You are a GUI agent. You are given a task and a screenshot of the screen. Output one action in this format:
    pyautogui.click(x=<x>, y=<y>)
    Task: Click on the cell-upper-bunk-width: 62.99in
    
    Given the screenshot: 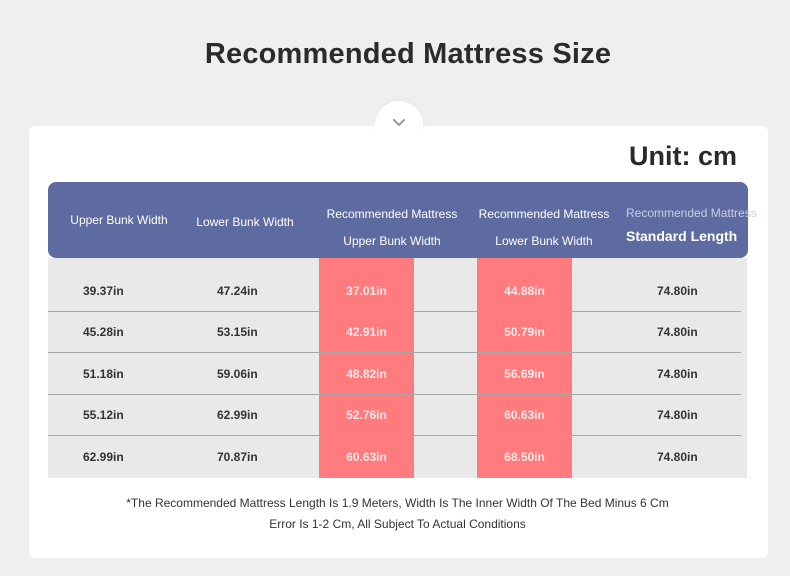 What is the action you would take?
    pyautogui.click(x=103, y=457)
    